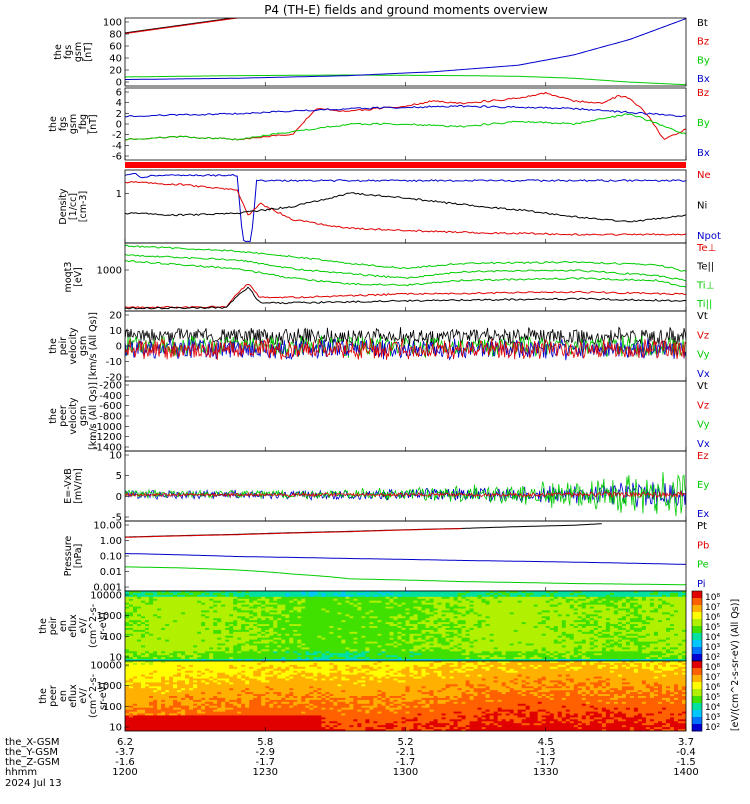 Image resolution: width=750 pixels, height=804 pixels. I want to click on legend-item: Npot, so click(709, 236).